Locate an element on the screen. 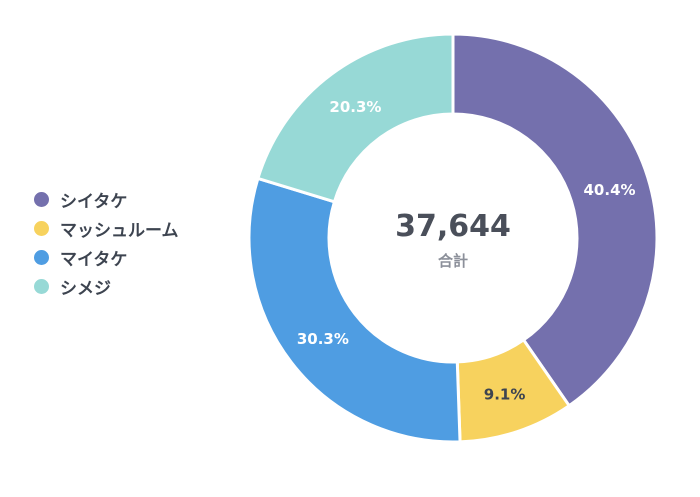 This screenshot has height=497, width=700. slice-label-mushroom: 9.1% is located at coordinates (505, 395).